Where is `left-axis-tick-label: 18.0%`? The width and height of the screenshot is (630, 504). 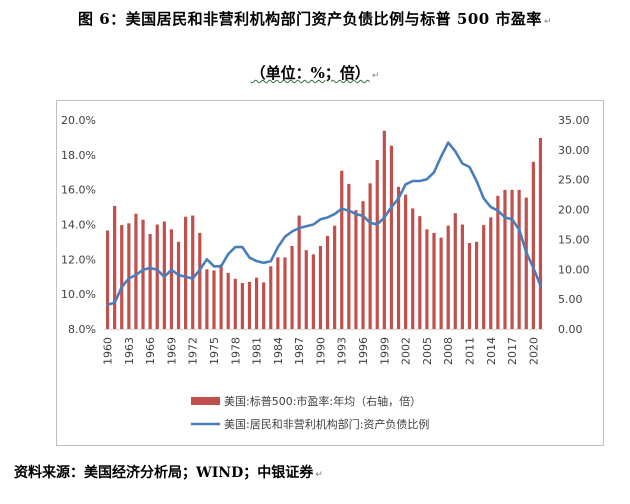
left-axis-tick-label: 18.0% is located at coordinates (78, 155).